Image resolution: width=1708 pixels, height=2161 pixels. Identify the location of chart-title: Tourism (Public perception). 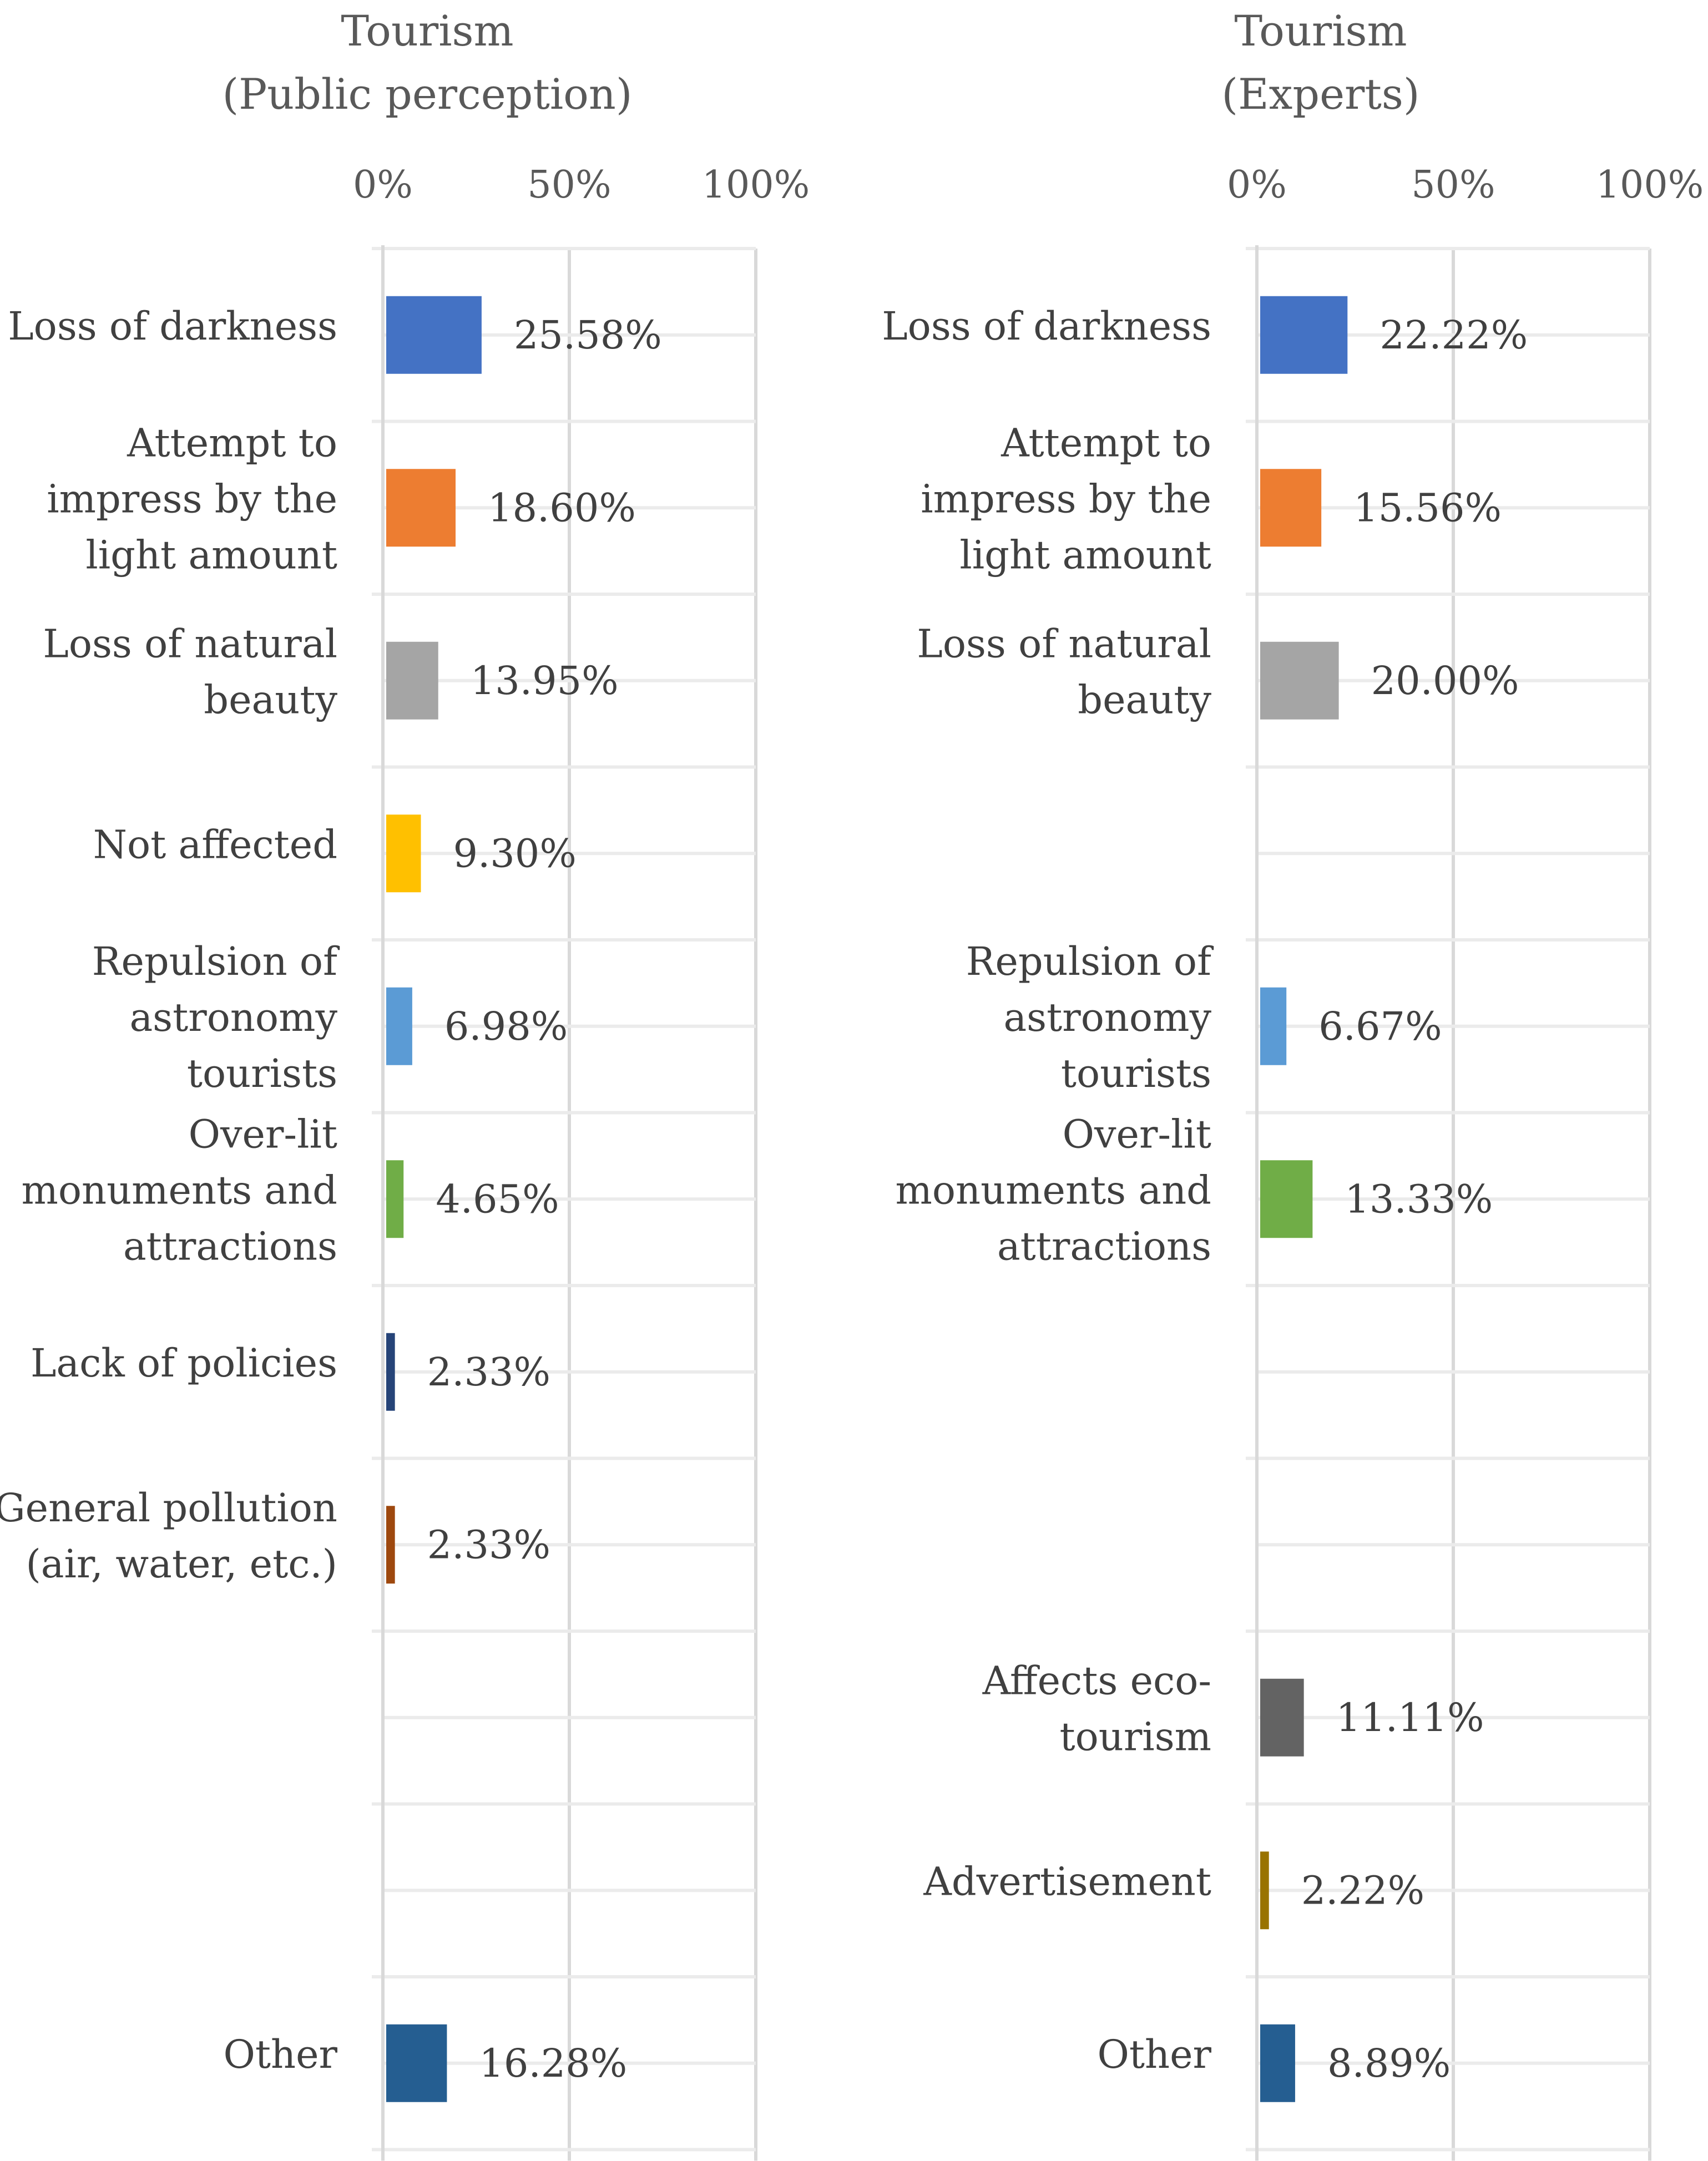
(427, 62).